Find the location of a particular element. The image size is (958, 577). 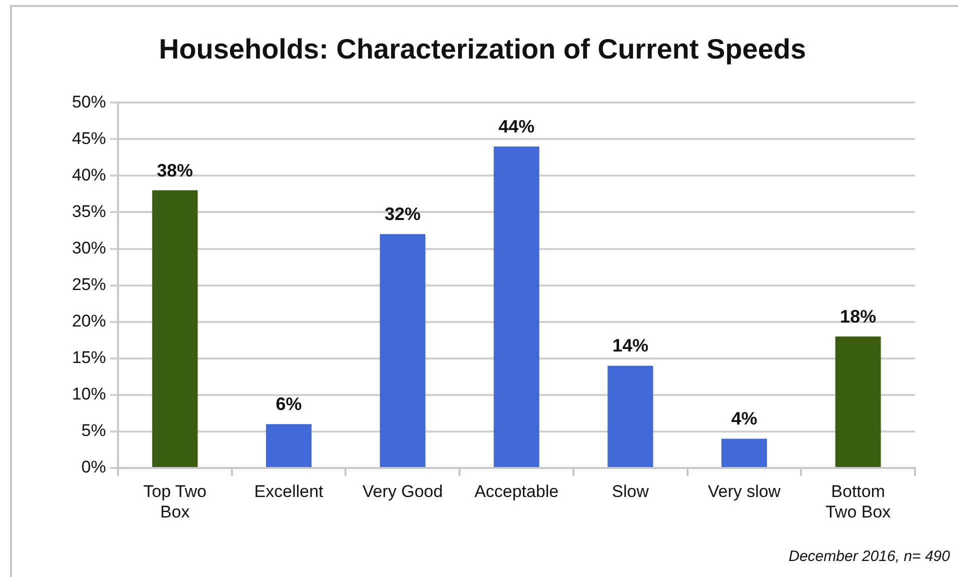

data-label: 32% is located at coordinates (402, 214).